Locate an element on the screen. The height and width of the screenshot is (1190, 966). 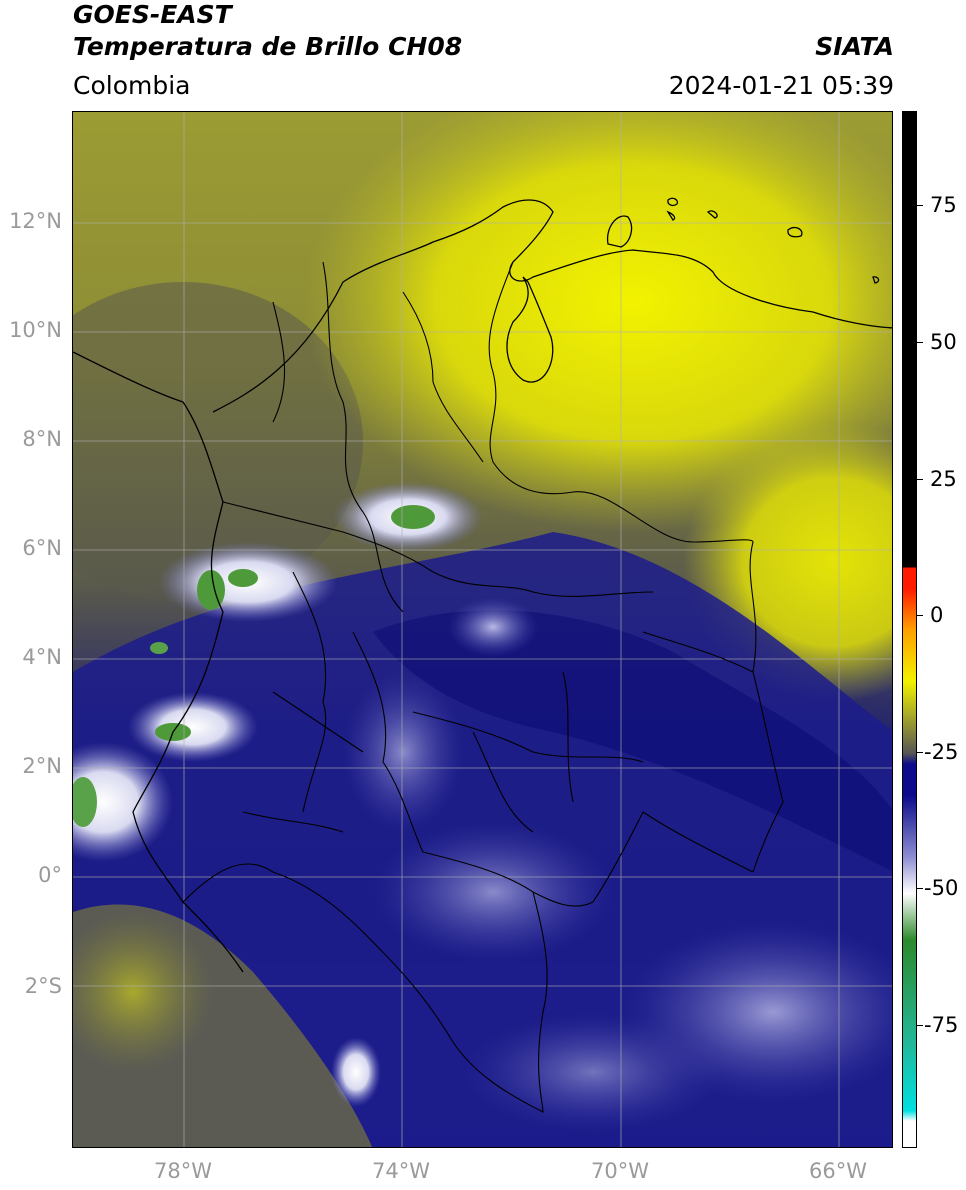
lat-label-12n: 12°N is located at coordinates (35, 221).